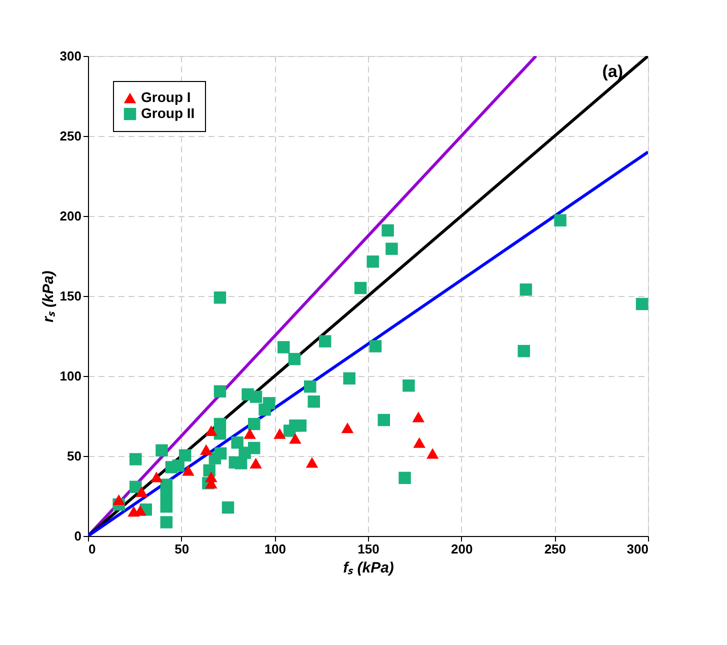 This screenshot has width=727, height=645. What do you see at coordinates (48, 296) in the screenshot?
I see `y-axis-title: rₛ (kPa)` at bounding box center [48, 296].